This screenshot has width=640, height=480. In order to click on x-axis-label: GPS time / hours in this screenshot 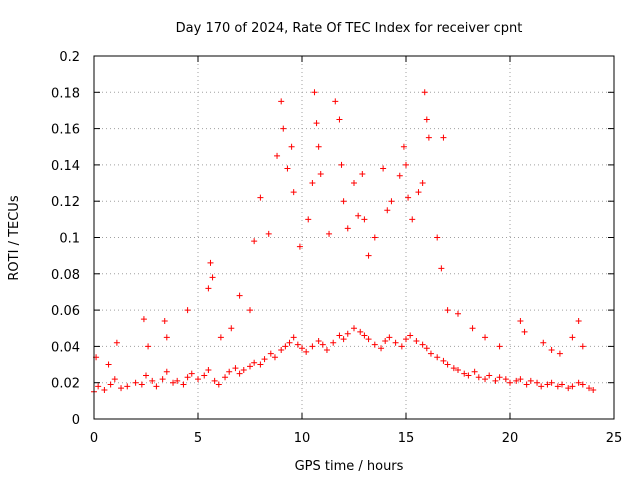, I will do `click(349, 466)`.